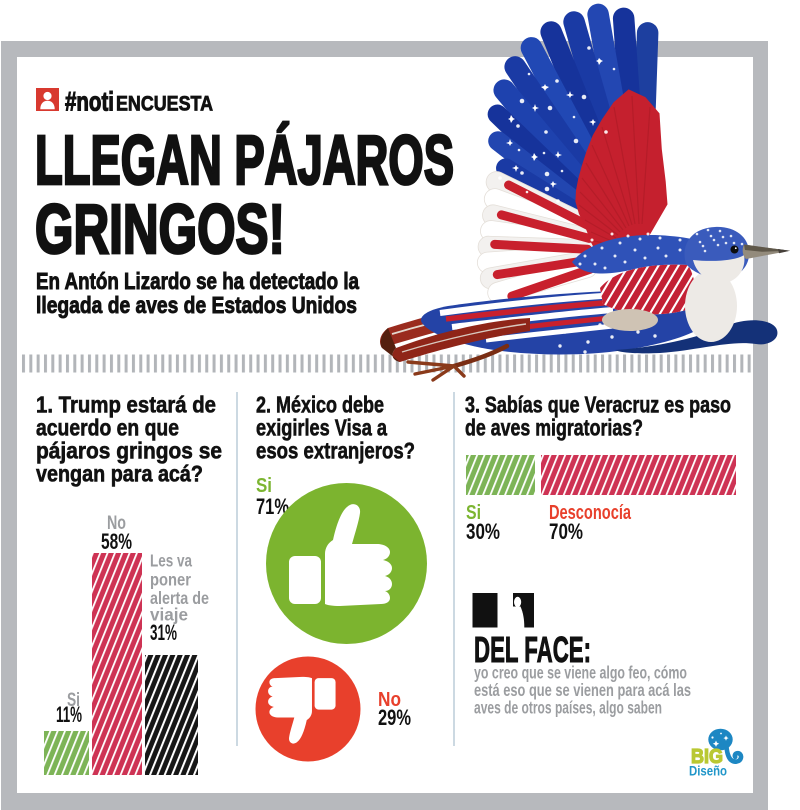 The image size is (800, 810). Describe the element at coordinates (163, 632) in the screenshot. I see `svg-text: 31%` at that location.